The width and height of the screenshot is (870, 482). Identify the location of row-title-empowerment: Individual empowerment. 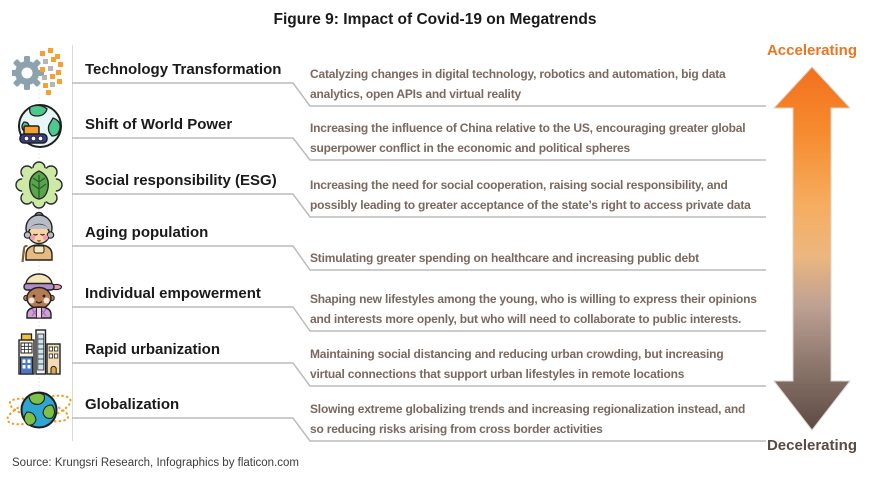
(173, 293).